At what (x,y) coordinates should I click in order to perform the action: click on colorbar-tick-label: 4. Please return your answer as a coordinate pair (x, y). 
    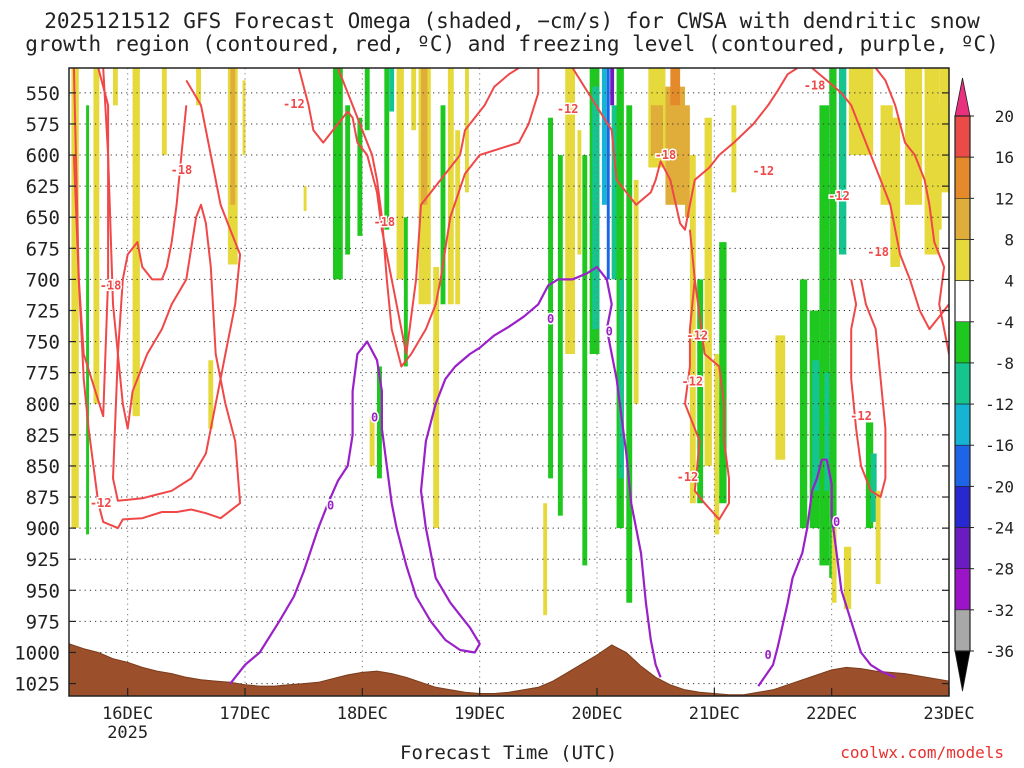
    Looking at the image, I should click on (1009, 281).